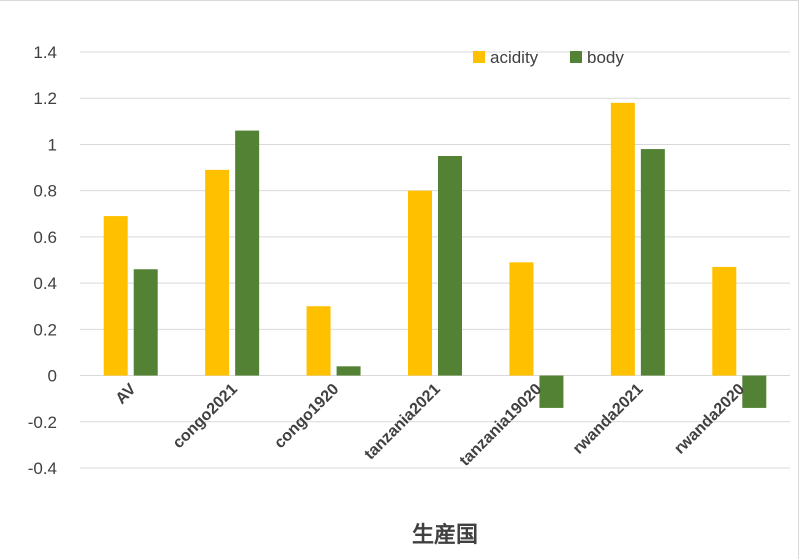 This screenshot has height=560, width=800. What do you see at coordinates (42, 260) in the screenshot?
I see `y-axis-ticks: -0.4 -0.2 0 0.2 0.4 0.6 0.8 1 1.2 1.4` at bounding box center [42, 260].